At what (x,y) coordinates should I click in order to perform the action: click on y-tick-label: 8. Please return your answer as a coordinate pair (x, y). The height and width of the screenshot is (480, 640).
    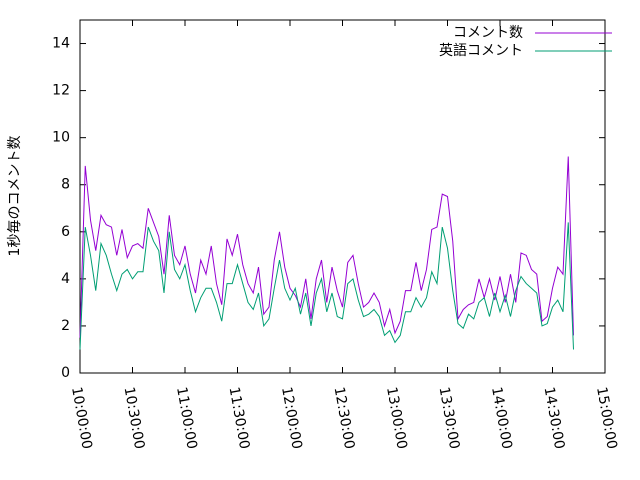
    Looking at the image, I should click on (65, 185).